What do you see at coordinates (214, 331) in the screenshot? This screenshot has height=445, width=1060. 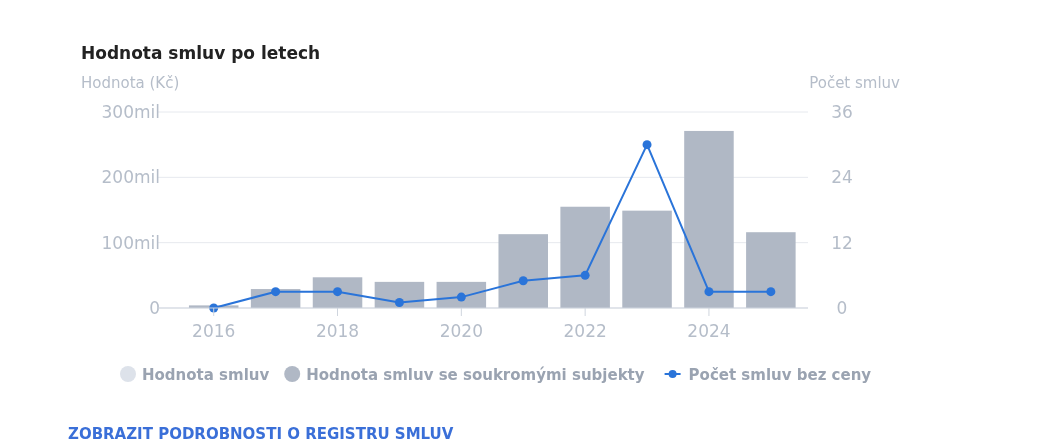 I see `x-tick-label: 2016` at bounding box center [214, 331].